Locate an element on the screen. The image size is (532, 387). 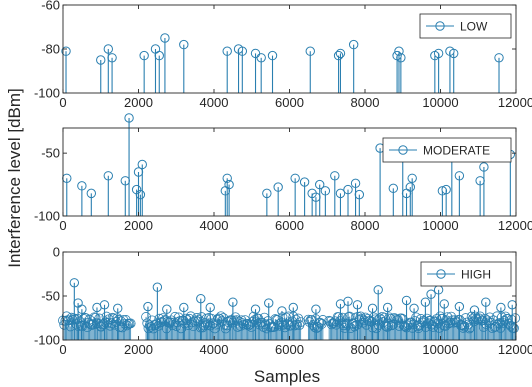
x-tick-label: 10000 is located at coordinates (440, 225).